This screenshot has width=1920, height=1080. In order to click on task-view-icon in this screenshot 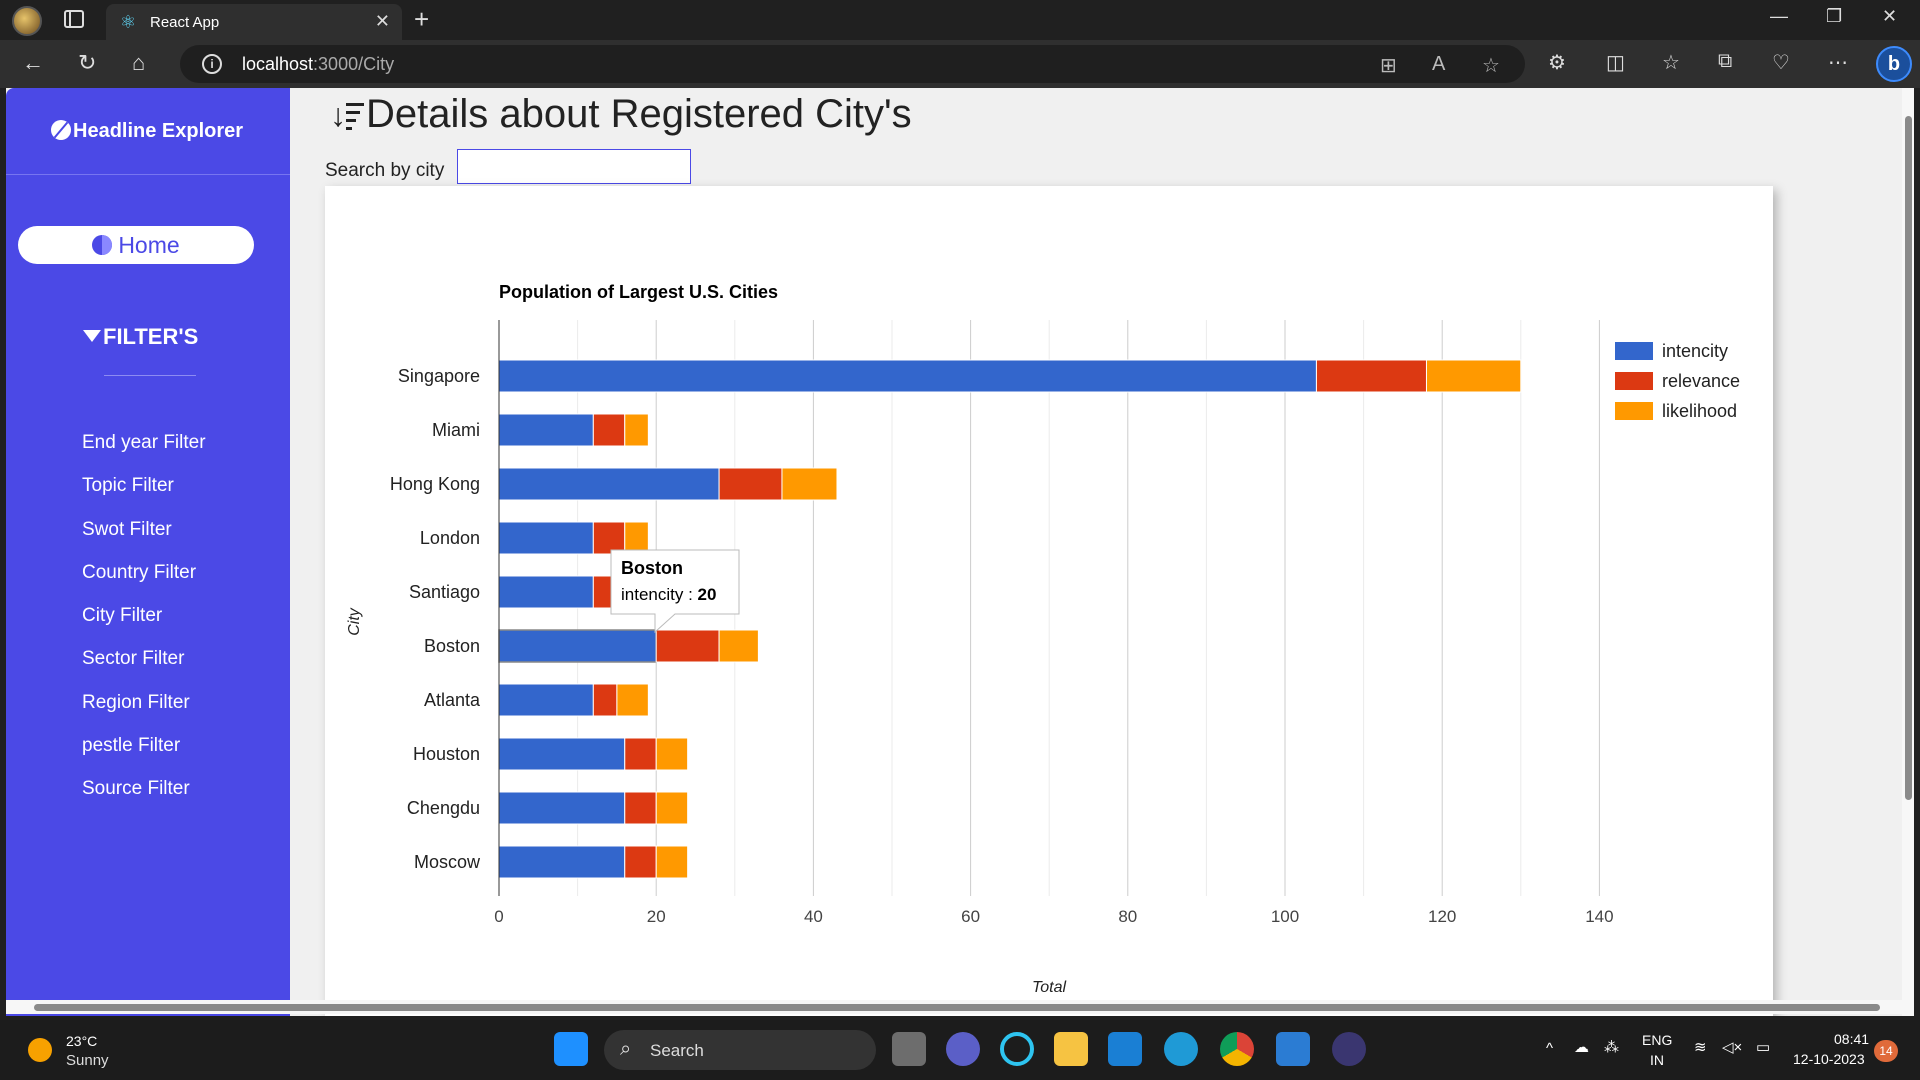, I will do `click(909, 1049)`.